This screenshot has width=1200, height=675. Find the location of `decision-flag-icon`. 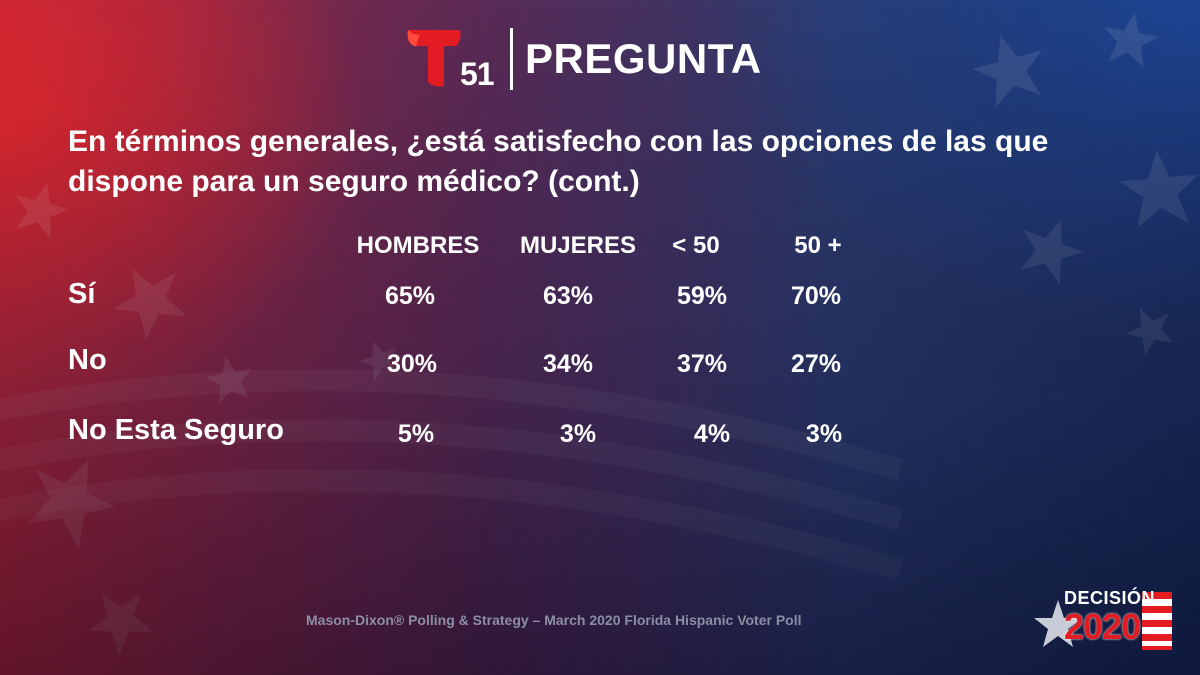

decision-flag-icon is located at coordinates (1103, 621).